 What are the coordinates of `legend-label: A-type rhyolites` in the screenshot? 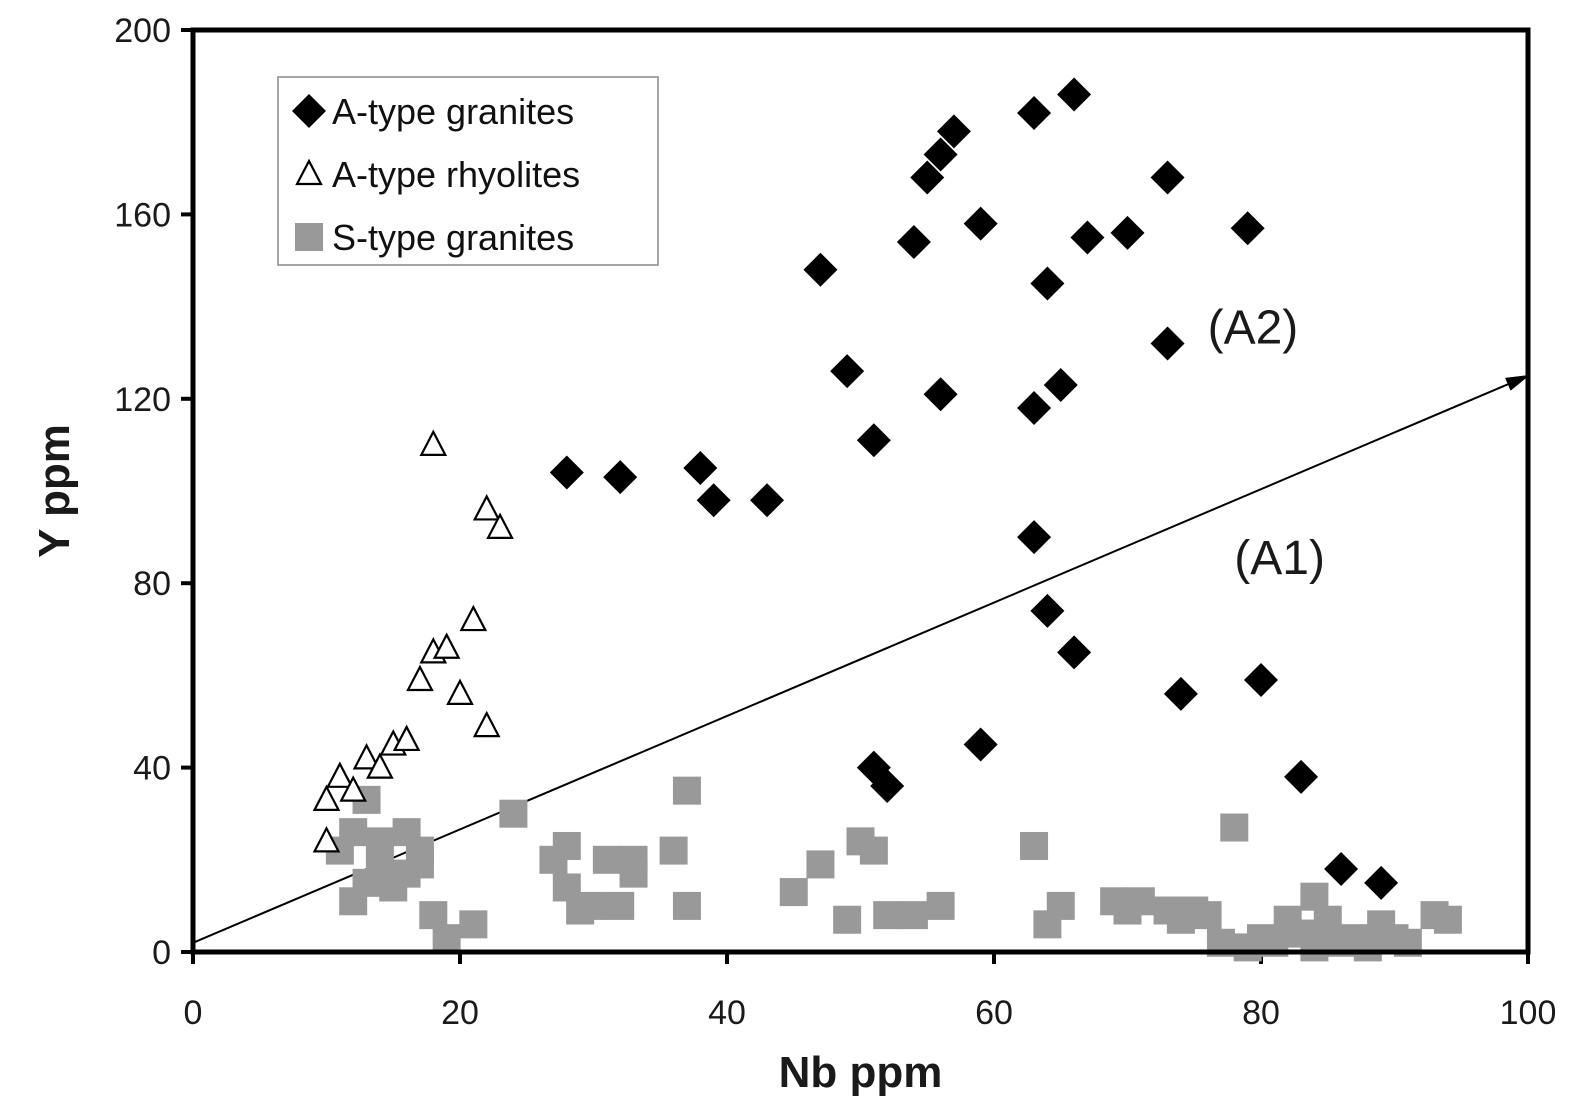 It's located at (456, 174).